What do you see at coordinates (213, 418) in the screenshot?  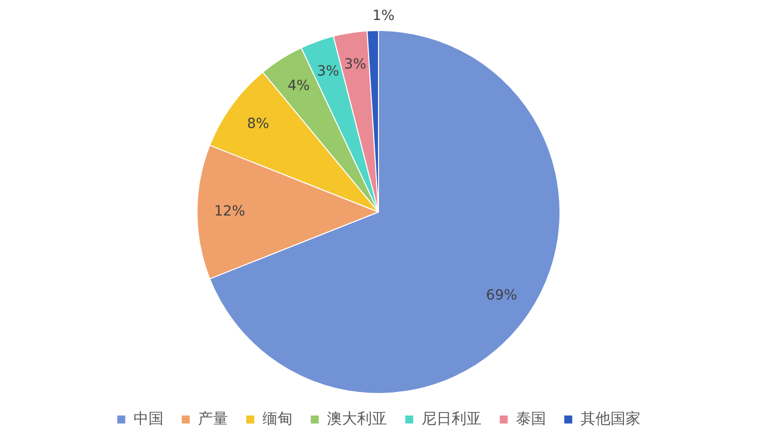 I see `legend-label: 产量` at bounding box center [213, 418].